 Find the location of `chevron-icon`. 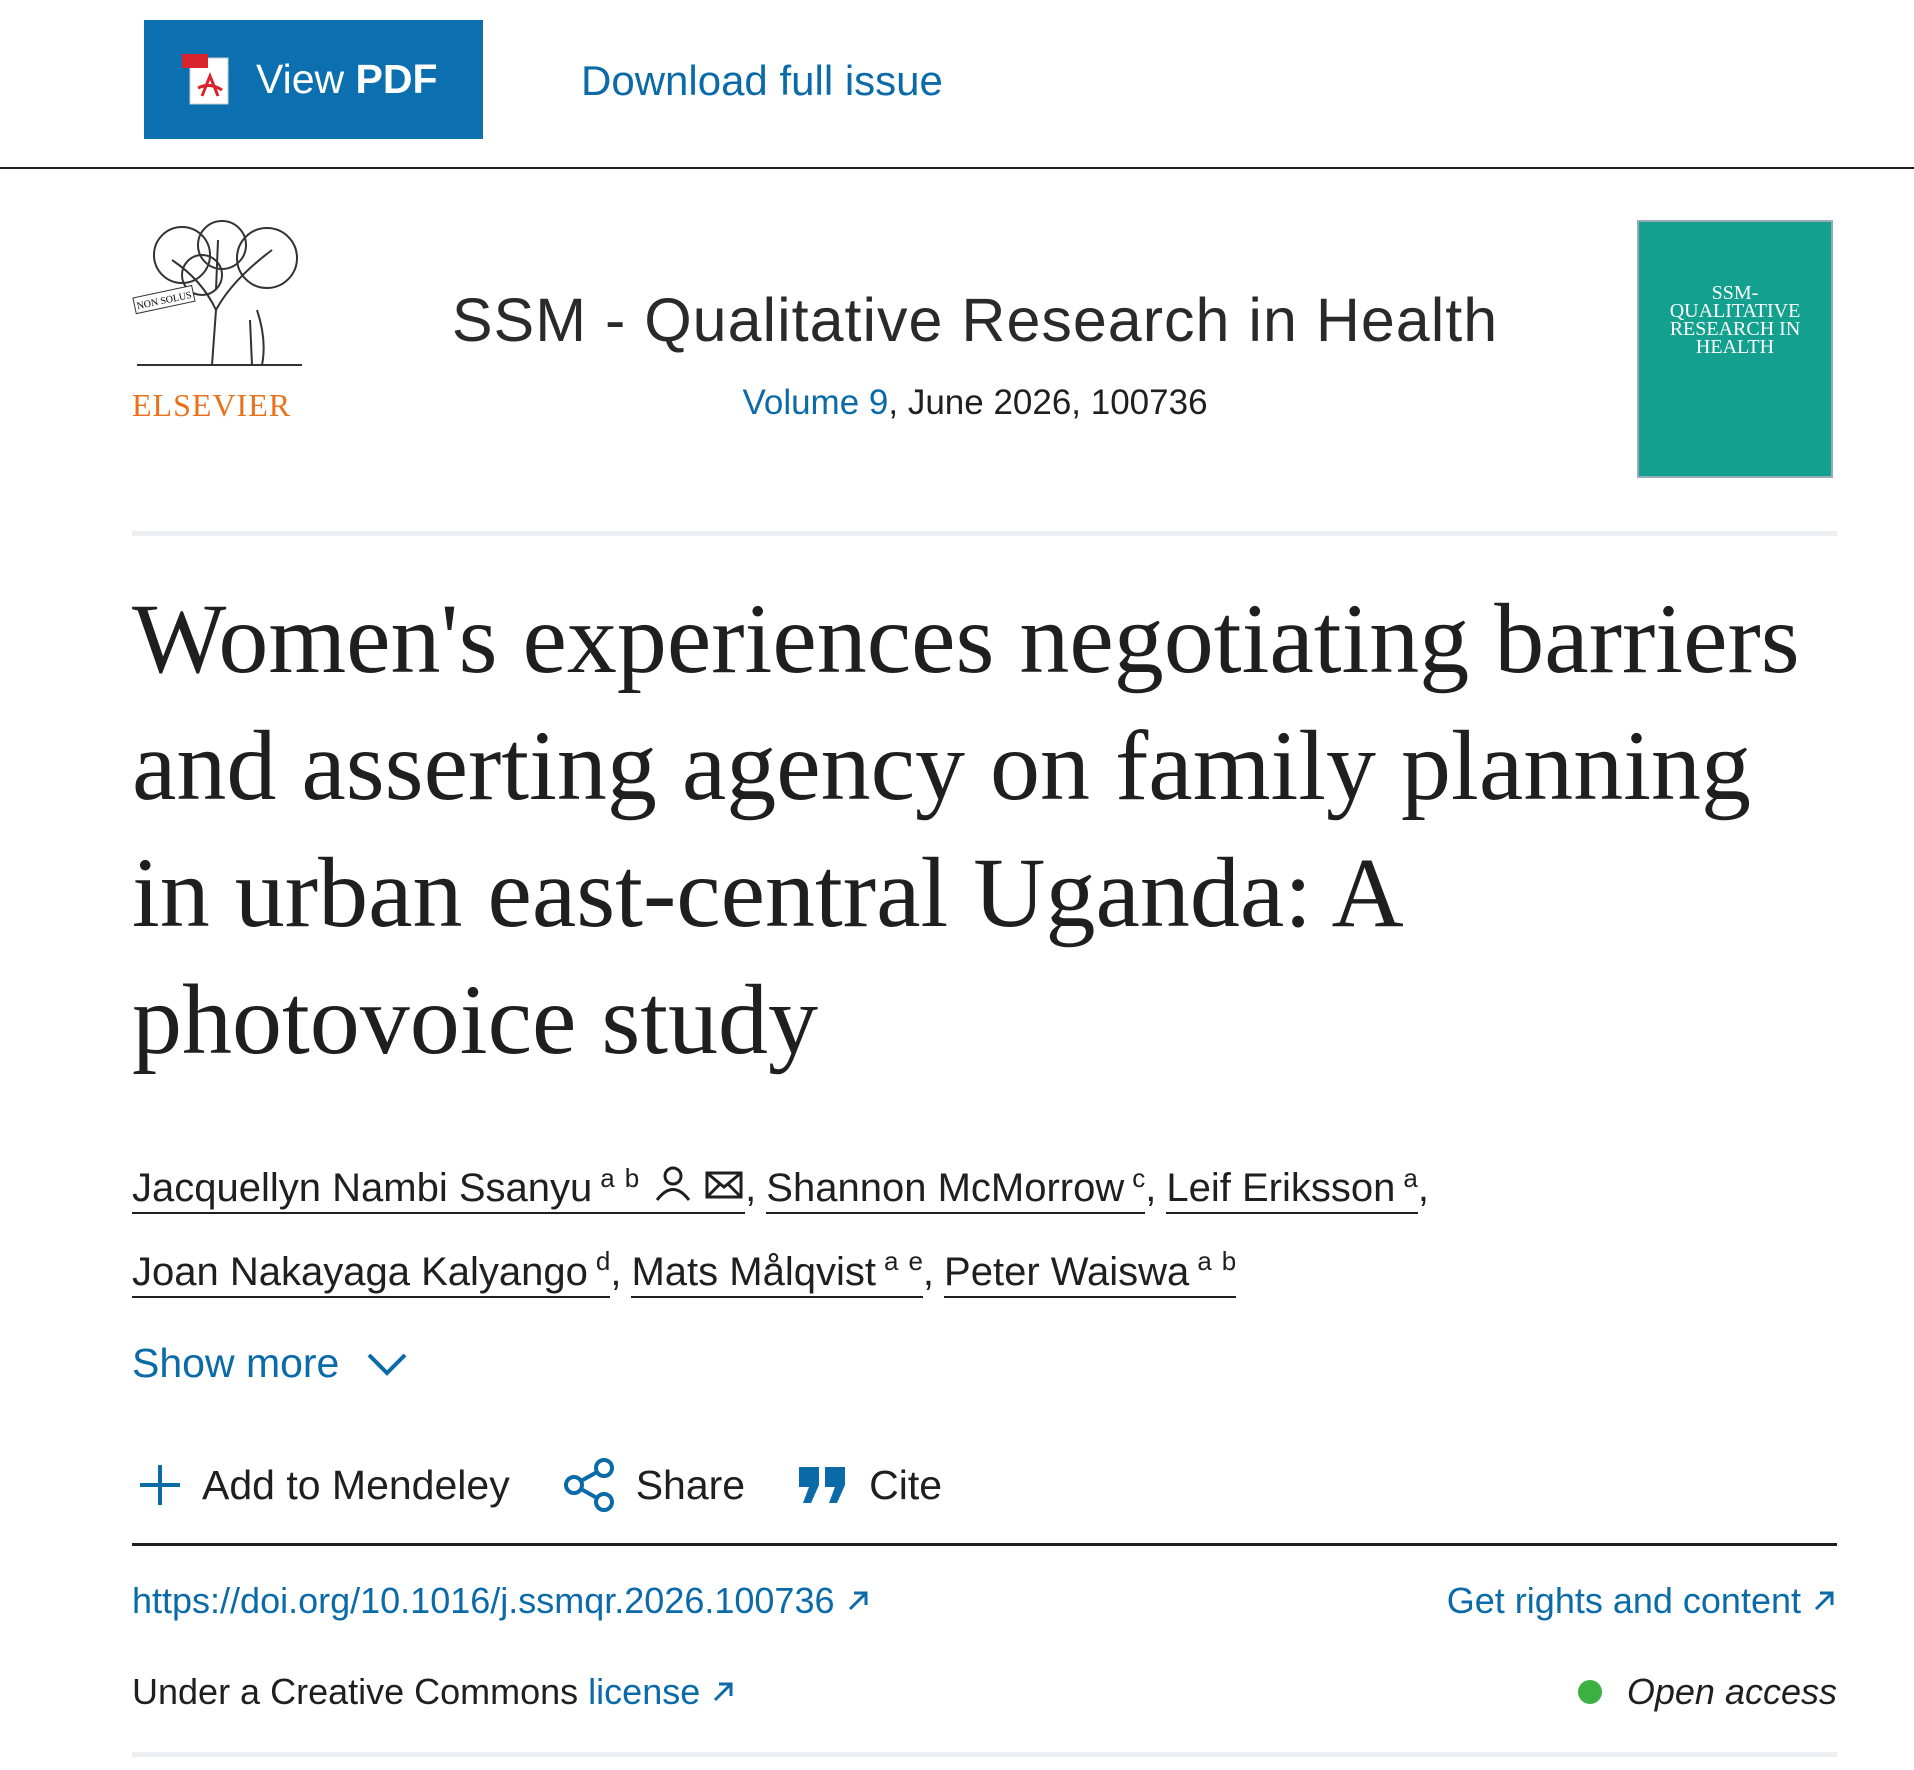

chevron-icon is located at coordinates (387, 1364).